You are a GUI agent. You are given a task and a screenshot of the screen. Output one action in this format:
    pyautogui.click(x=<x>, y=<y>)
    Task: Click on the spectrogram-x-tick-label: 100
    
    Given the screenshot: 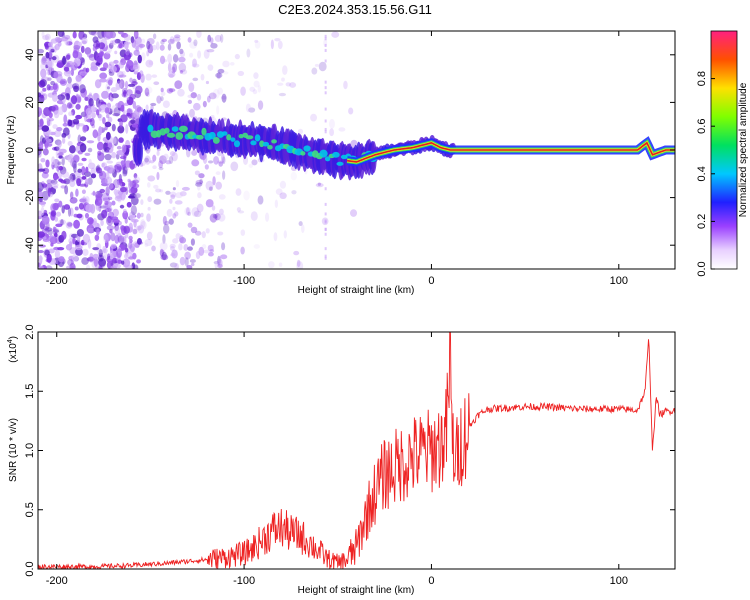 What is the action you would take?
    pyautogui.click(x=619, y=281)
    